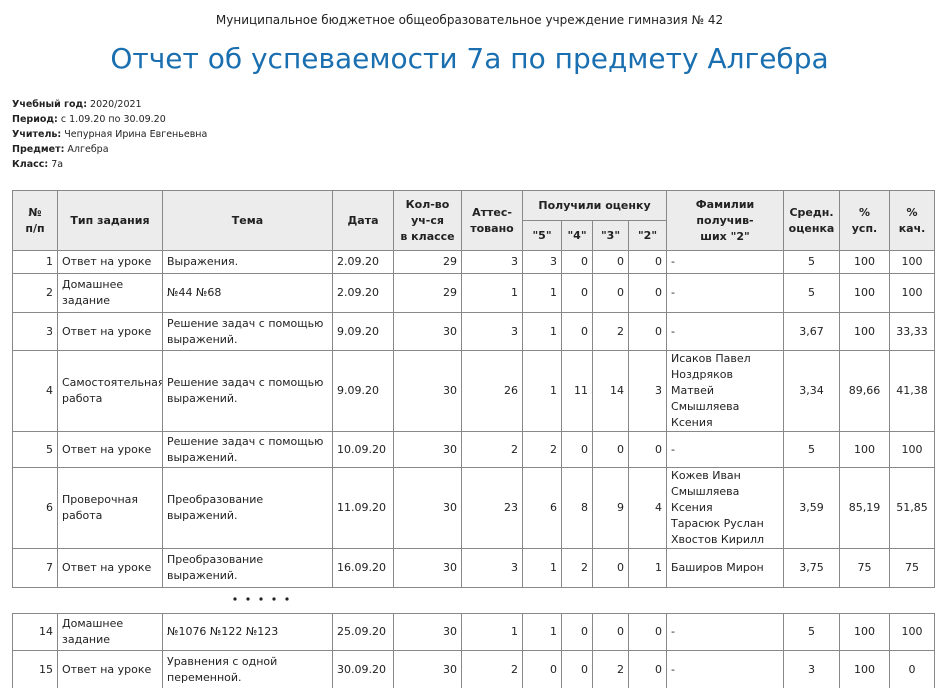 This screenshot has height=688, width=939. Describe the element at coordinates (474, 601) in the screenshot. I see `gap-row` at that location.